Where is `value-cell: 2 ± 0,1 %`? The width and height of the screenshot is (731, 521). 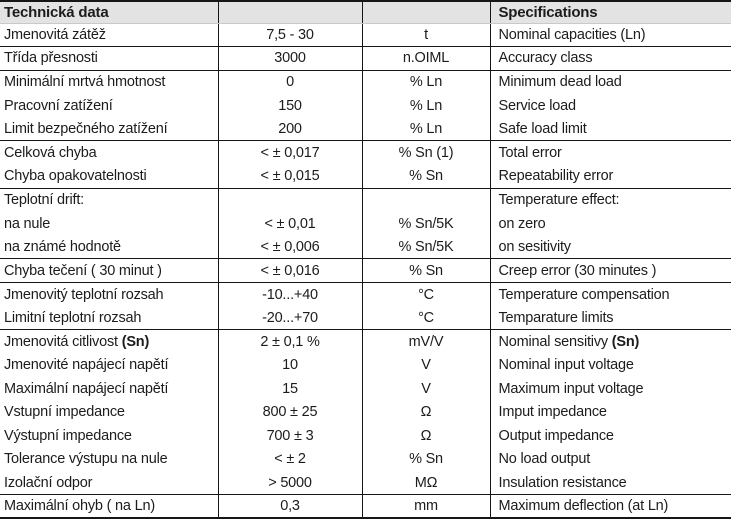
value-cell: 2 ± 0,1 % is located at coordinates (289, 341).